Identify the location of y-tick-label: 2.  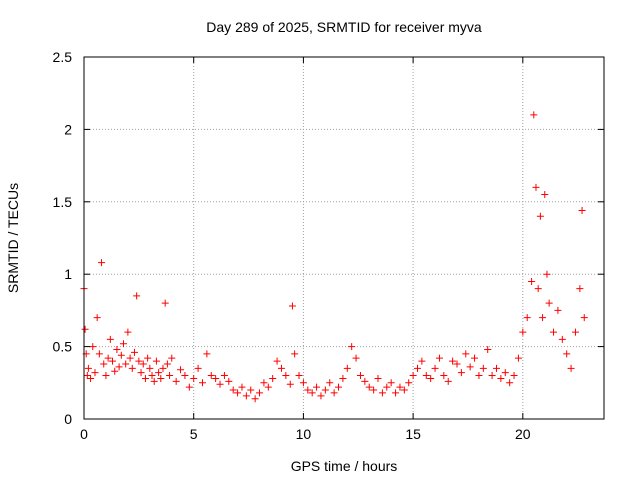
(68, 129).